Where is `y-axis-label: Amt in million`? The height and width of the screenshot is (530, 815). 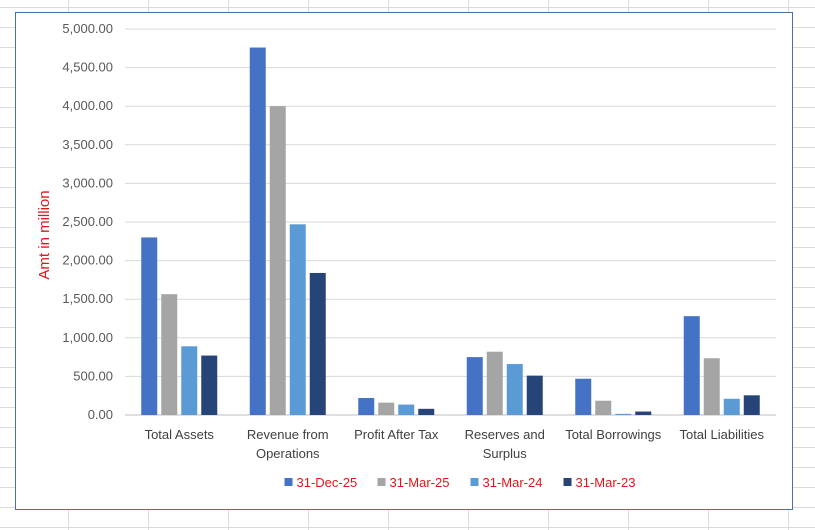
y-axis-label: Amt in million is located at coordinates (44, 234).